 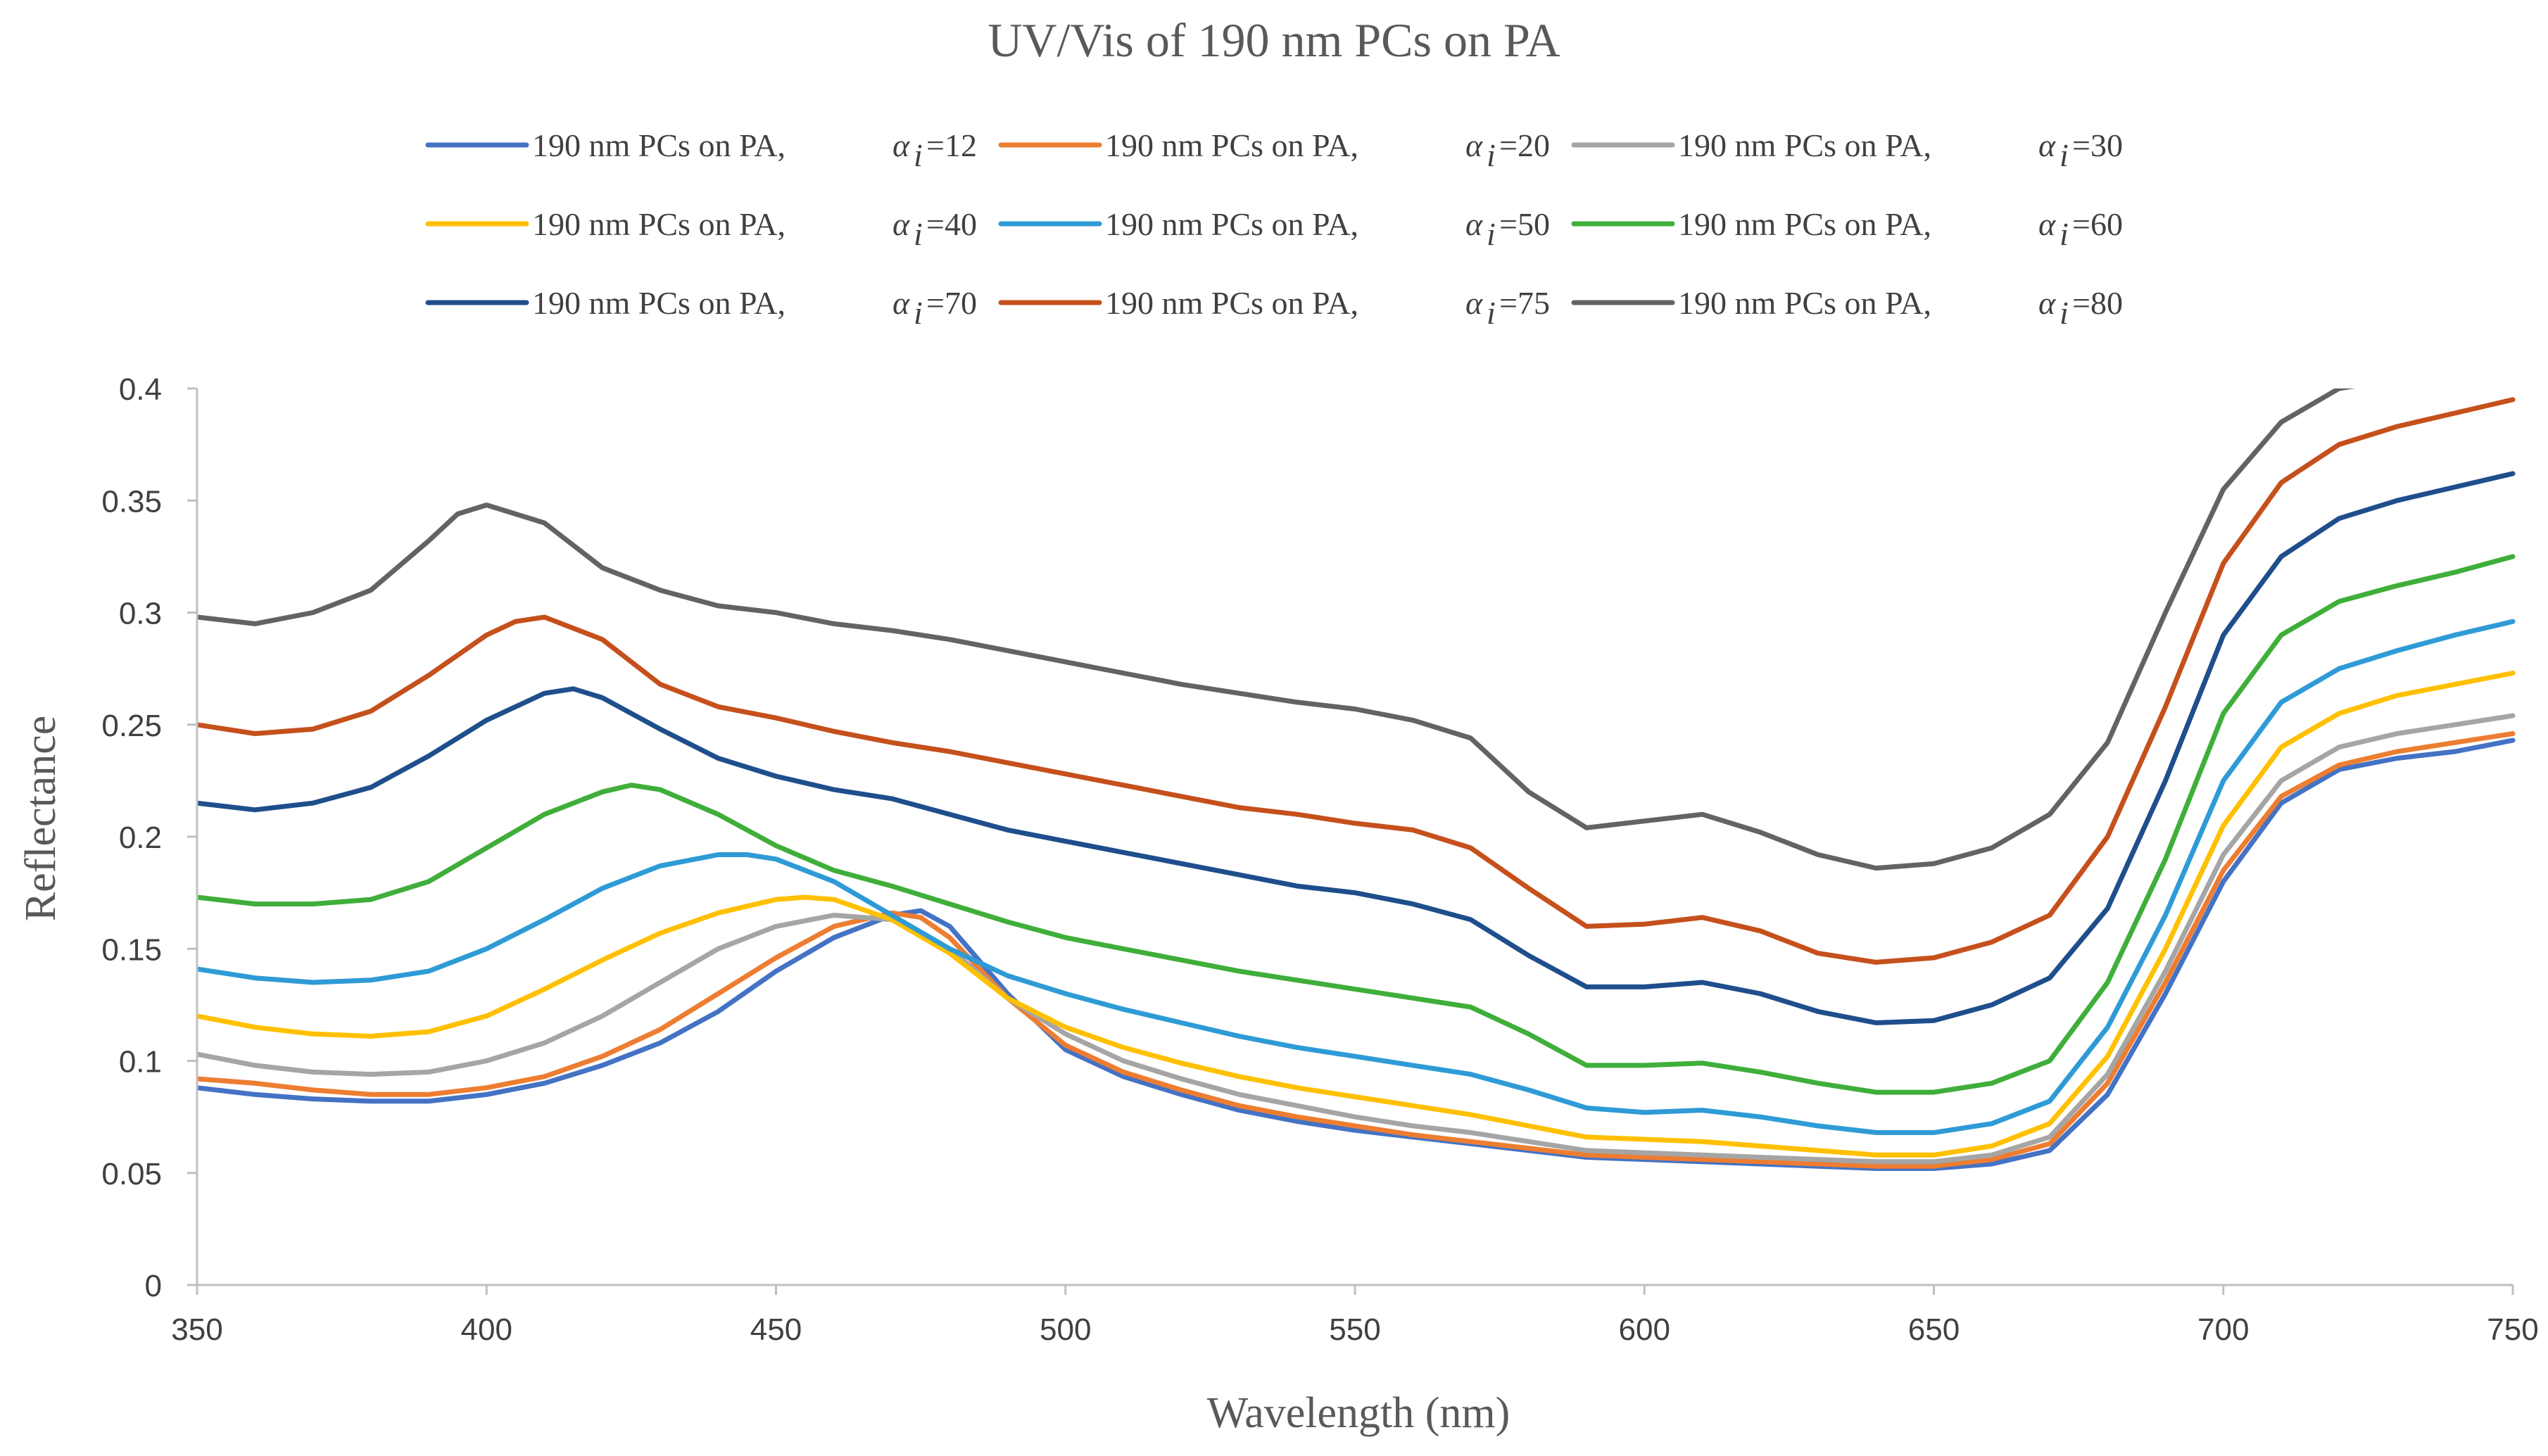 What do you see at coordinates (487, 1329) in the screenshot?
I see `x-tick-label: 400` at bounding box center [487, 1329].